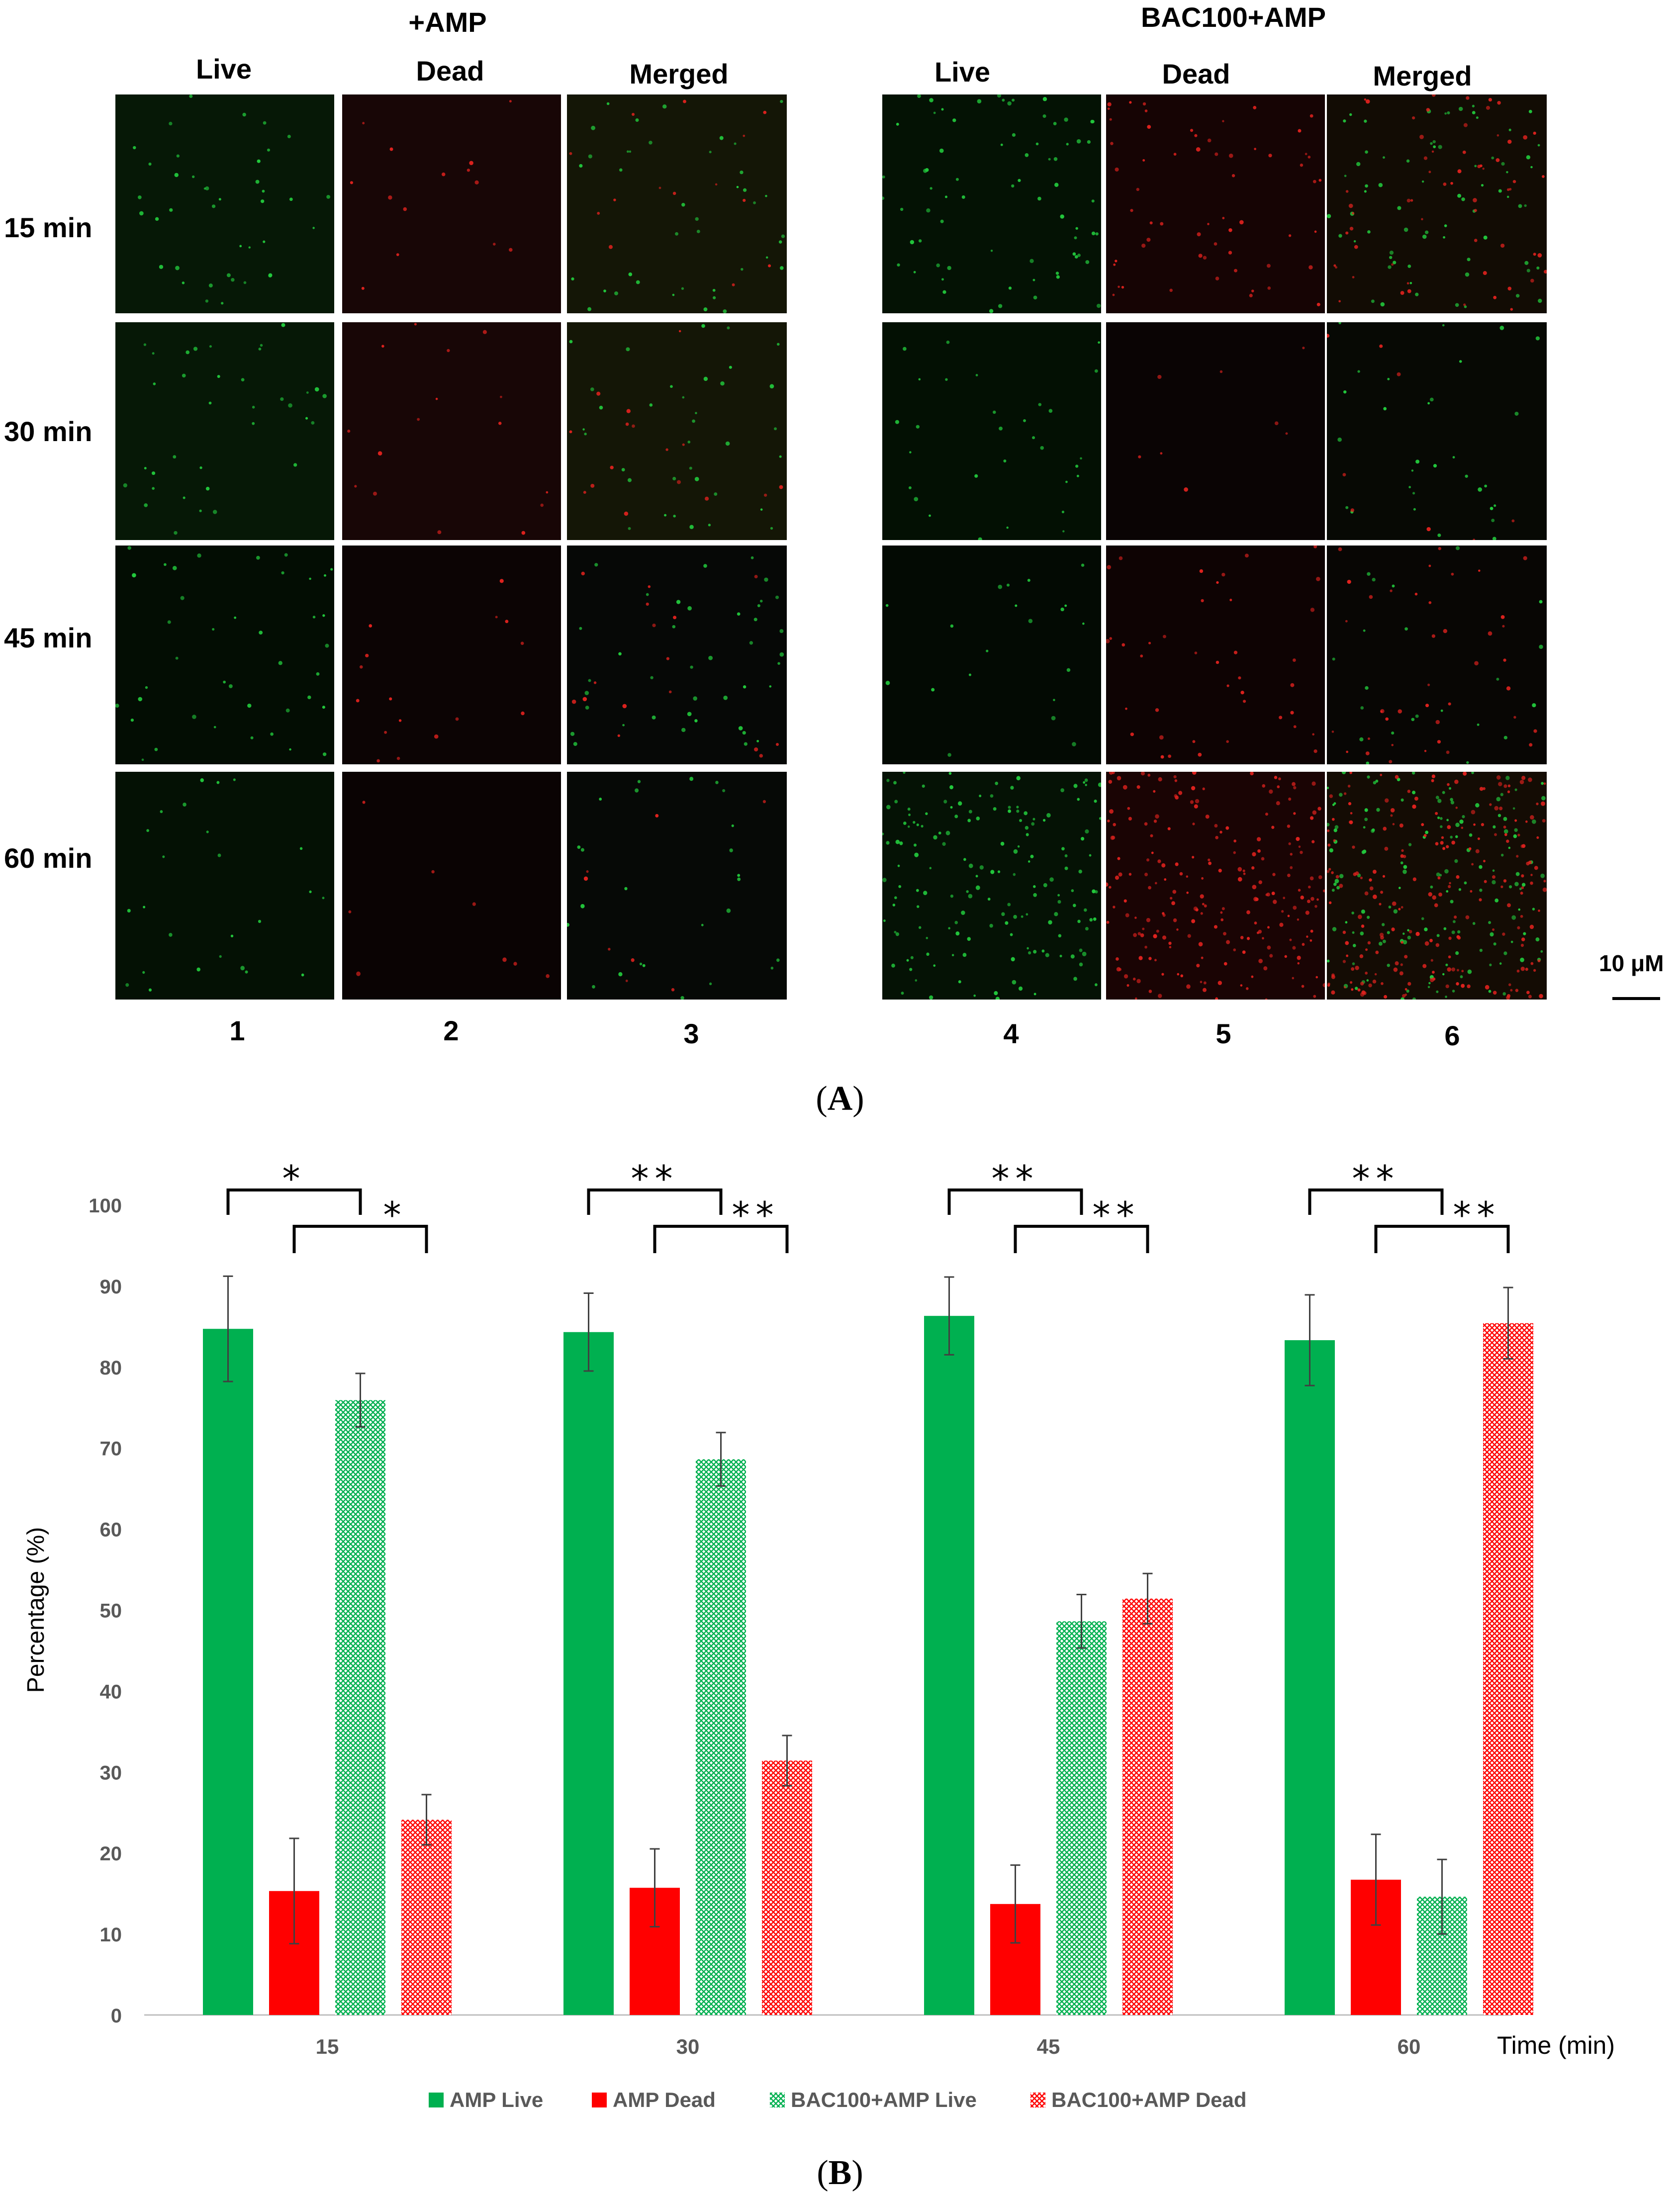 This screenshot has height=2193, width=1680. I want to click on caption-a-letter: A, so click(840, 1099).